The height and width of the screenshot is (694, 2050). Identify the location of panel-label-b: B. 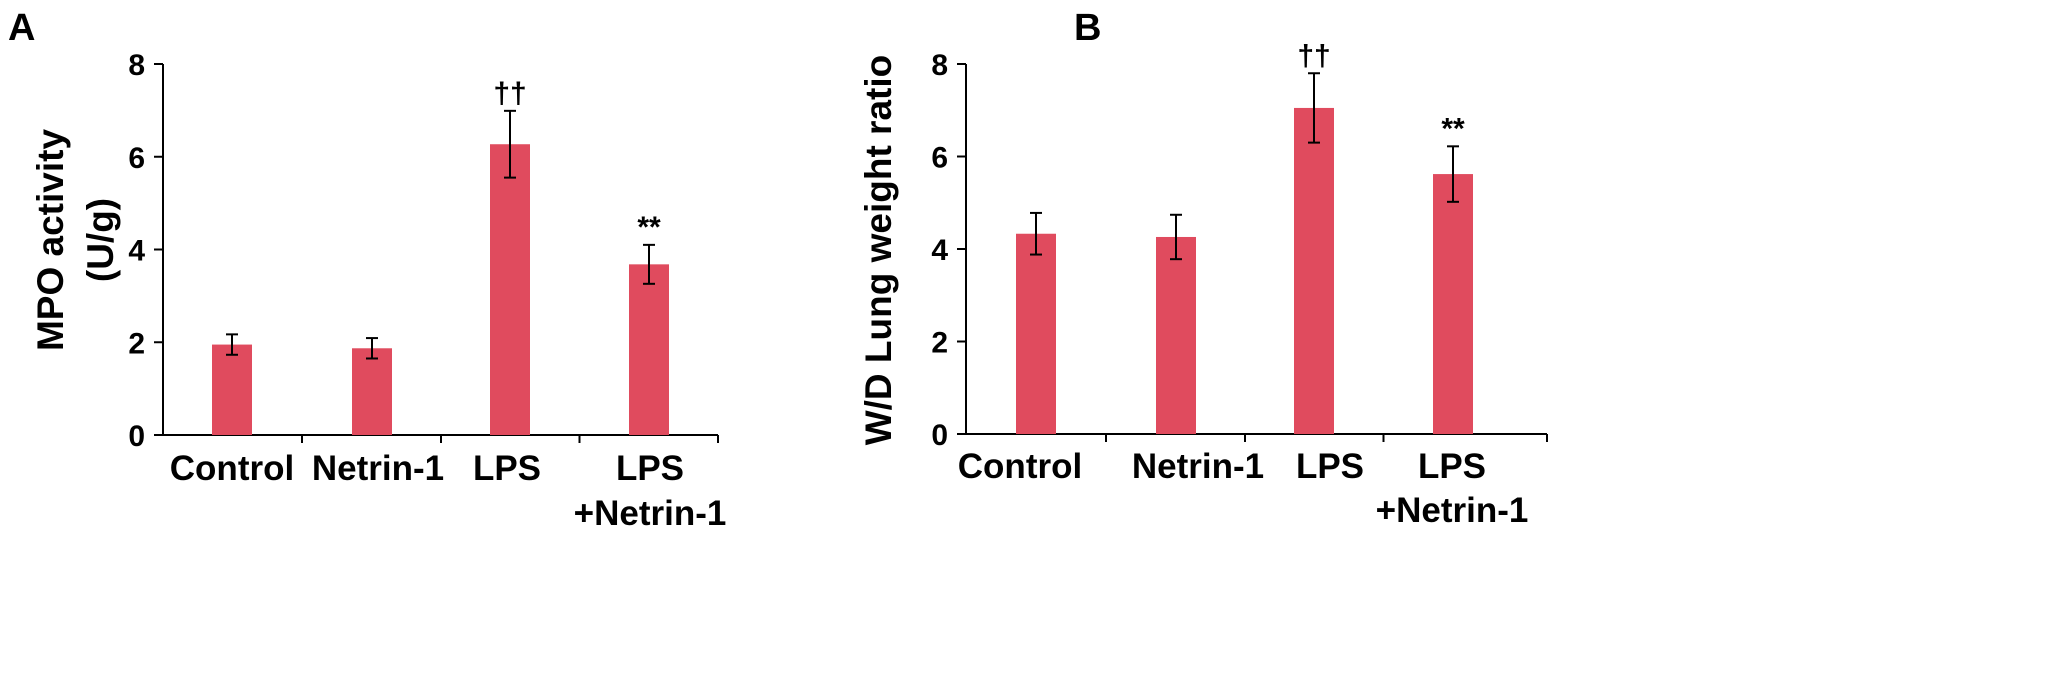
(1087, 28).